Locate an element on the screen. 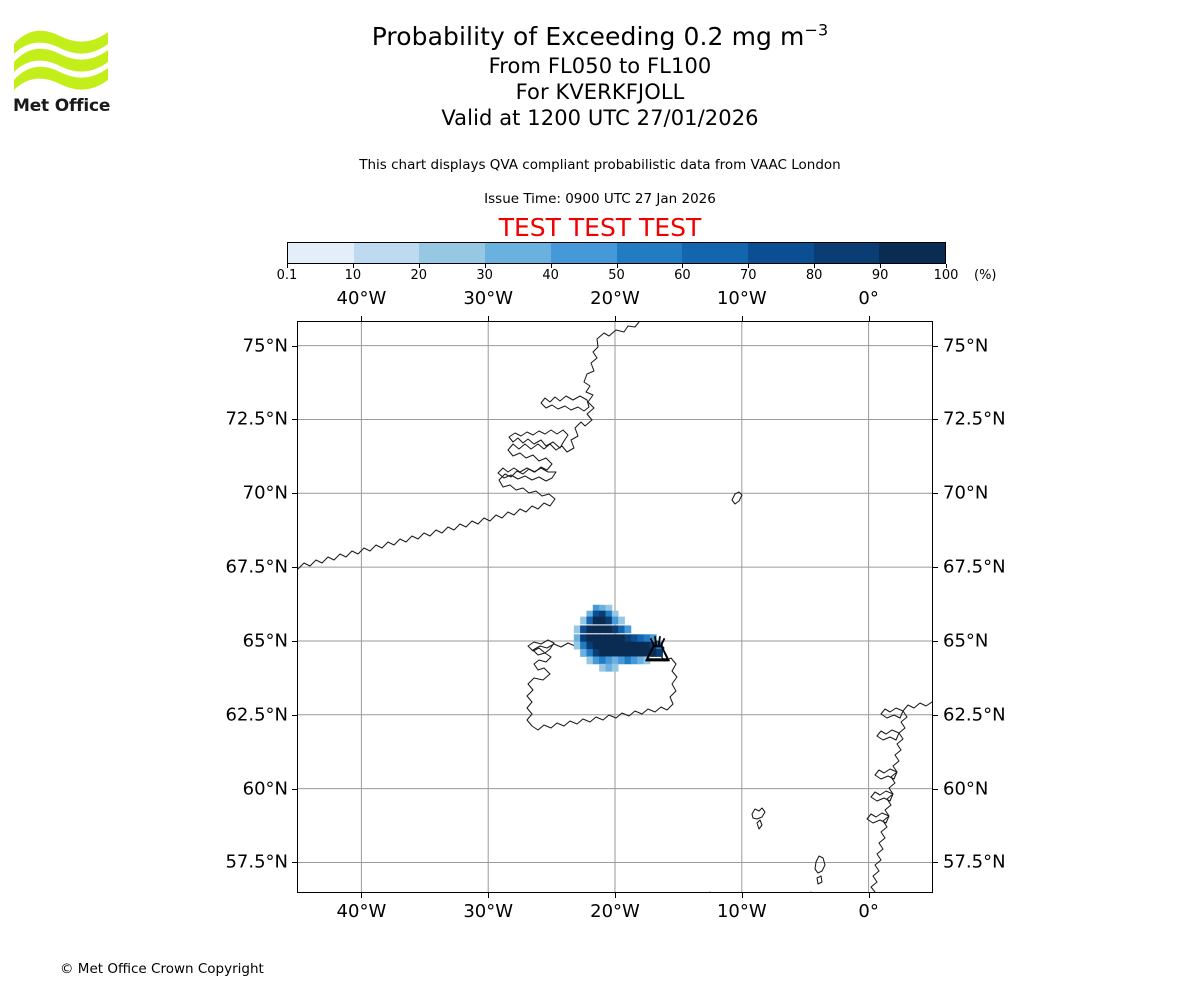  colorbar-tick-label-5: 50 is located at coordinates (616, 275).